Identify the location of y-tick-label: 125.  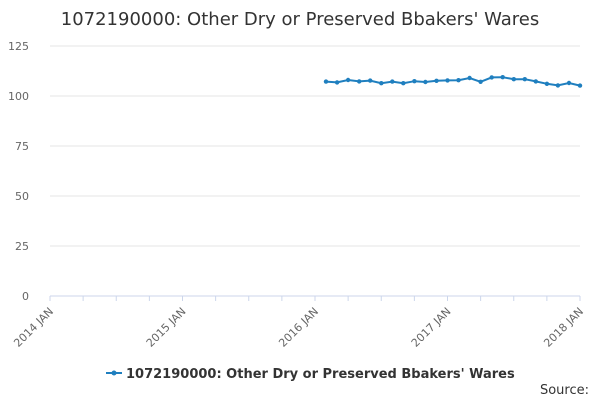
(18, 46).